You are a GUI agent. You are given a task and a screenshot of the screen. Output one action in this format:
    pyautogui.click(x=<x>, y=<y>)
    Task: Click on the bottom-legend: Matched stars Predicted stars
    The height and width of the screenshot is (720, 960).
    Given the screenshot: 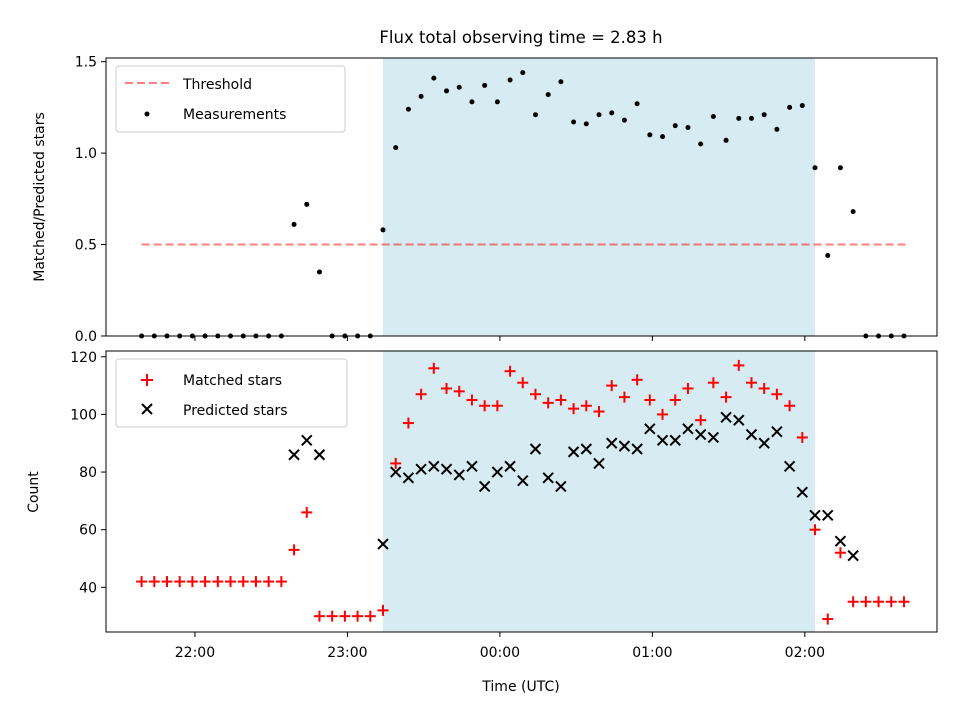 What is the action you would take?
    pyautogui.click(x=231, y=393)
    